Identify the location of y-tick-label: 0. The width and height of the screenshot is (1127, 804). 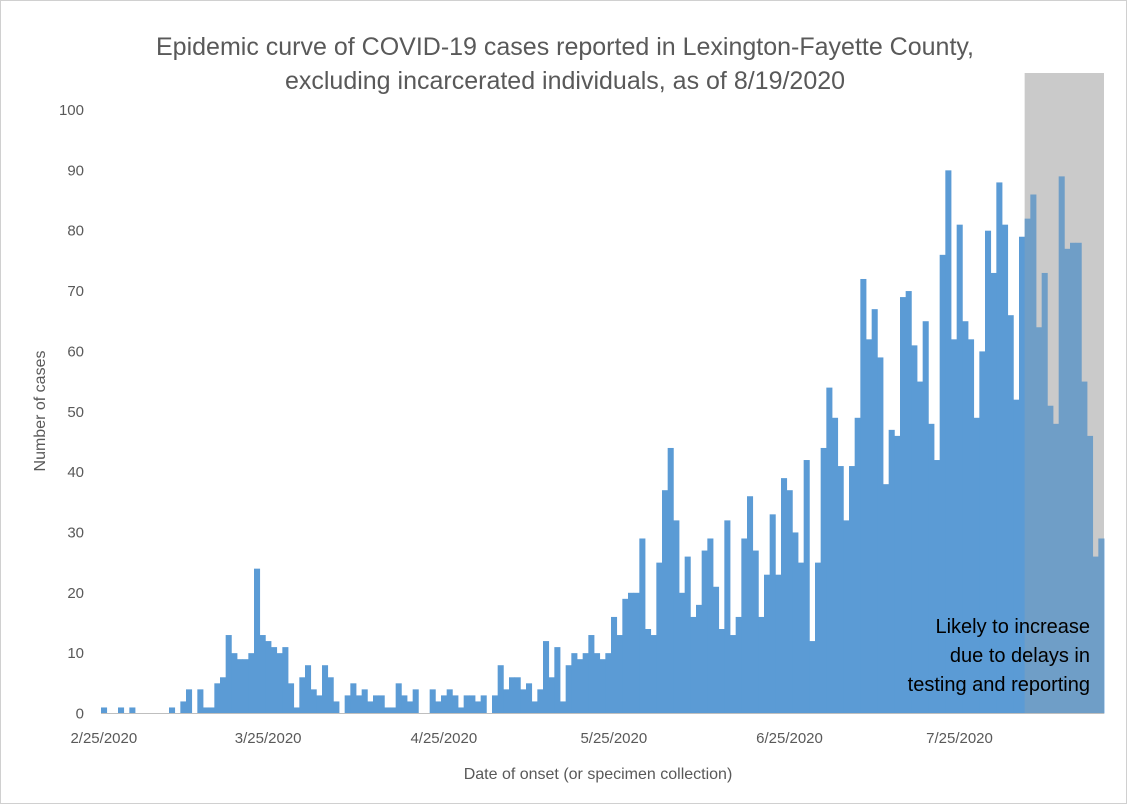
(80, 714).